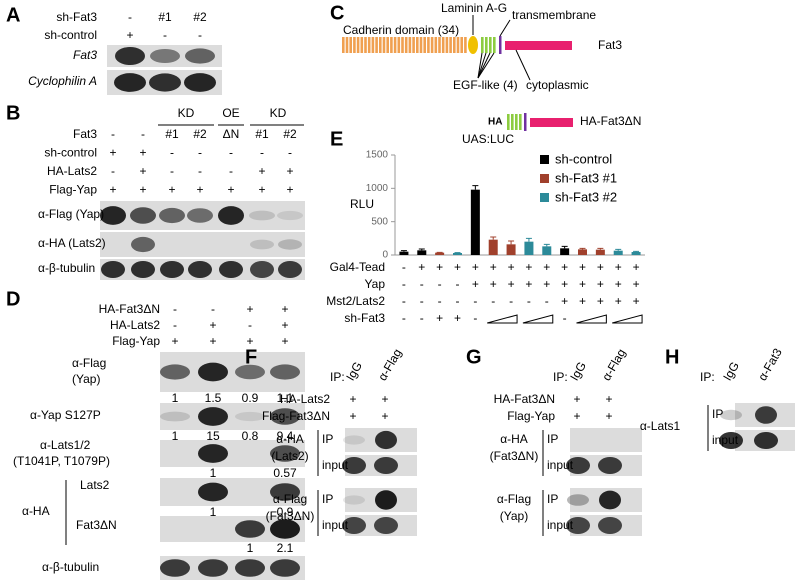  I want to click on blot-label: α-Yap S127P, so click(65, 415).